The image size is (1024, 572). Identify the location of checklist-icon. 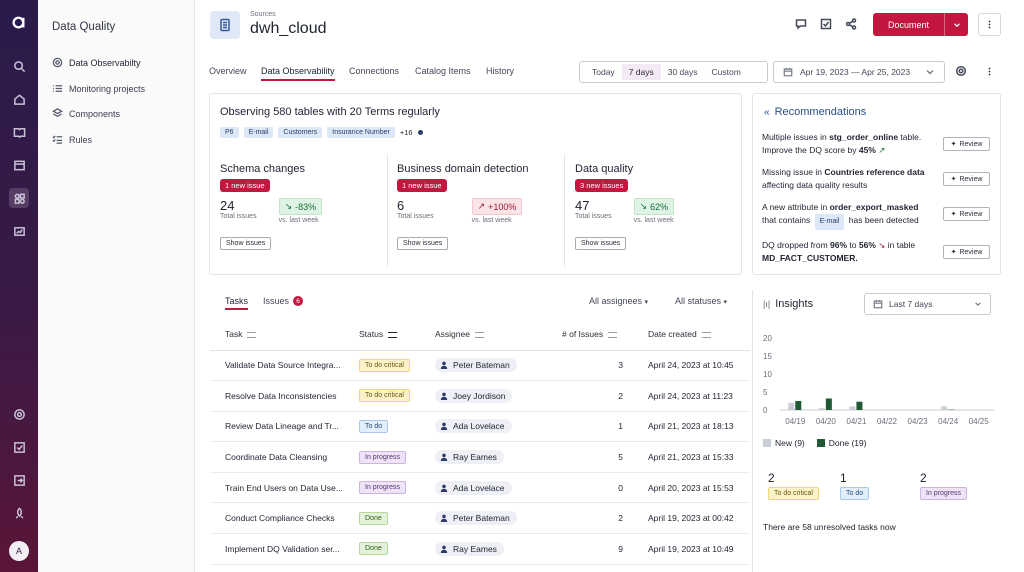
(826, 24).